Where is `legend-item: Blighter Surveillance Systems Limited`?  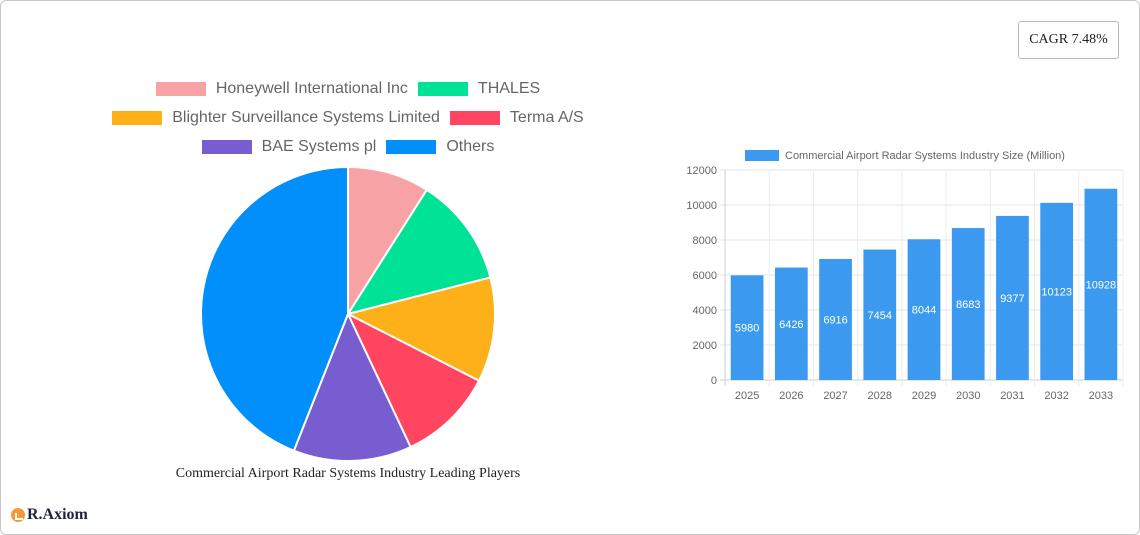
legend-item: Blighter Surveillance Systems Limited is located at coordinates (276, 118).